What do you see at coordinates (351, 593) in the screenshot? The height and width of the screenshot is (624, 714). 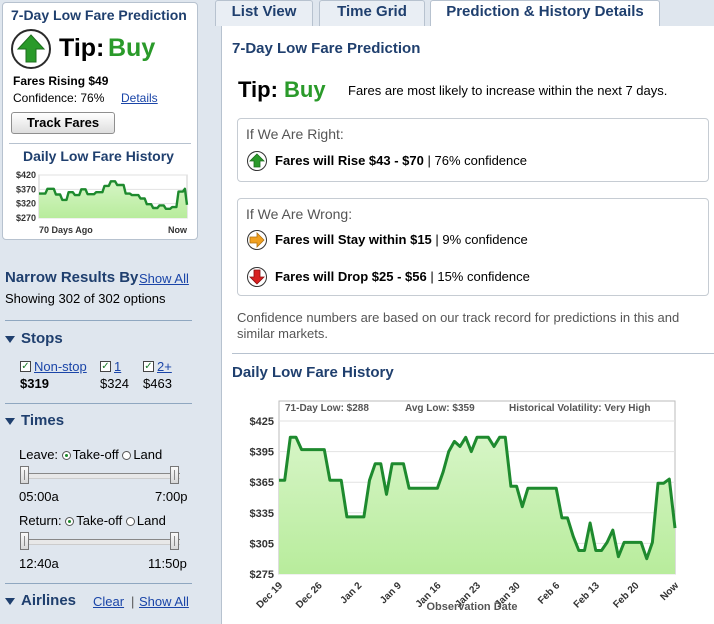 I see `x-tick-label: Jan 2` at bounding box center [351, 593].